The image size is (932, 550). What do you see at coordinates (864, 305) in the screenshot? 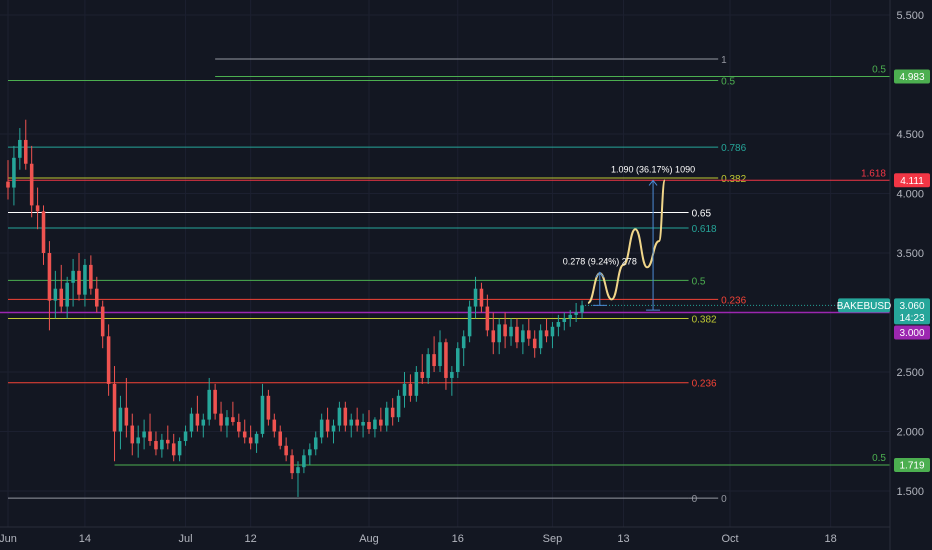
I see `symbol-badge` at bounding box center [864, 305].